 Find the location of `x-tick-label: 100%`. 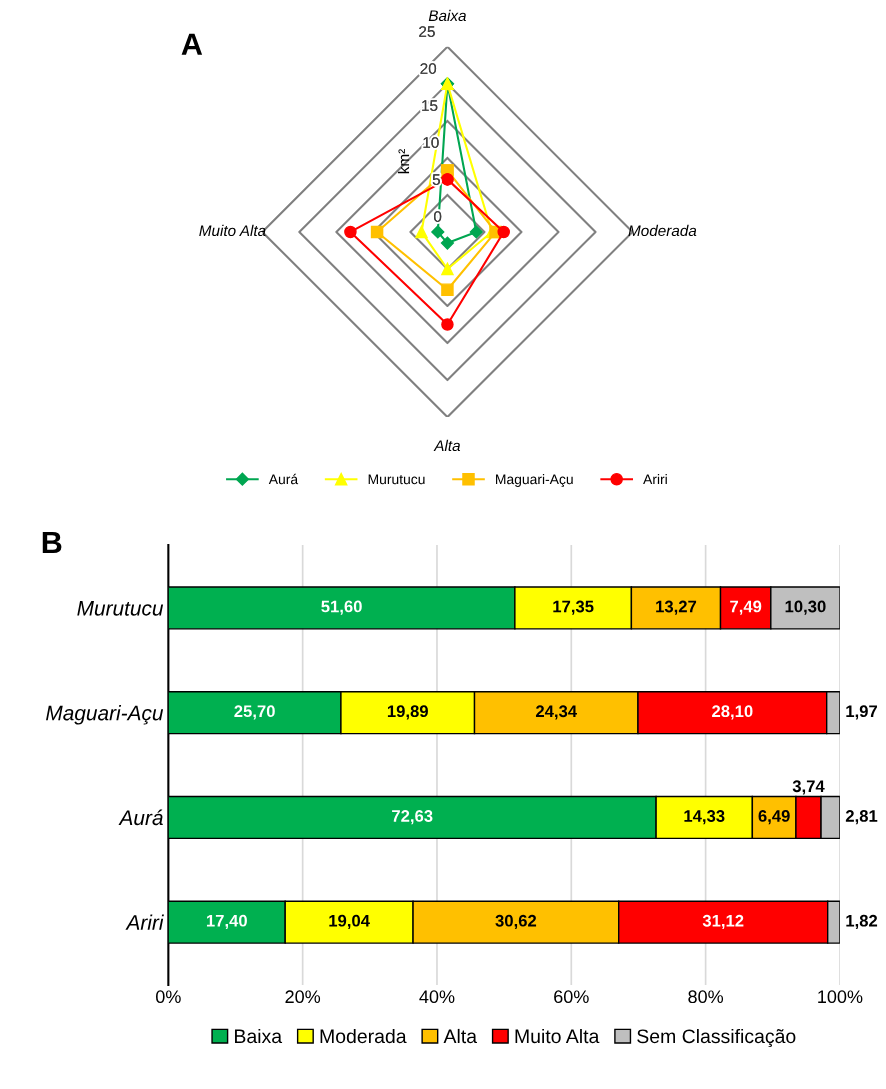

x-tick-label: 100% is located at coordinates (840, 997).